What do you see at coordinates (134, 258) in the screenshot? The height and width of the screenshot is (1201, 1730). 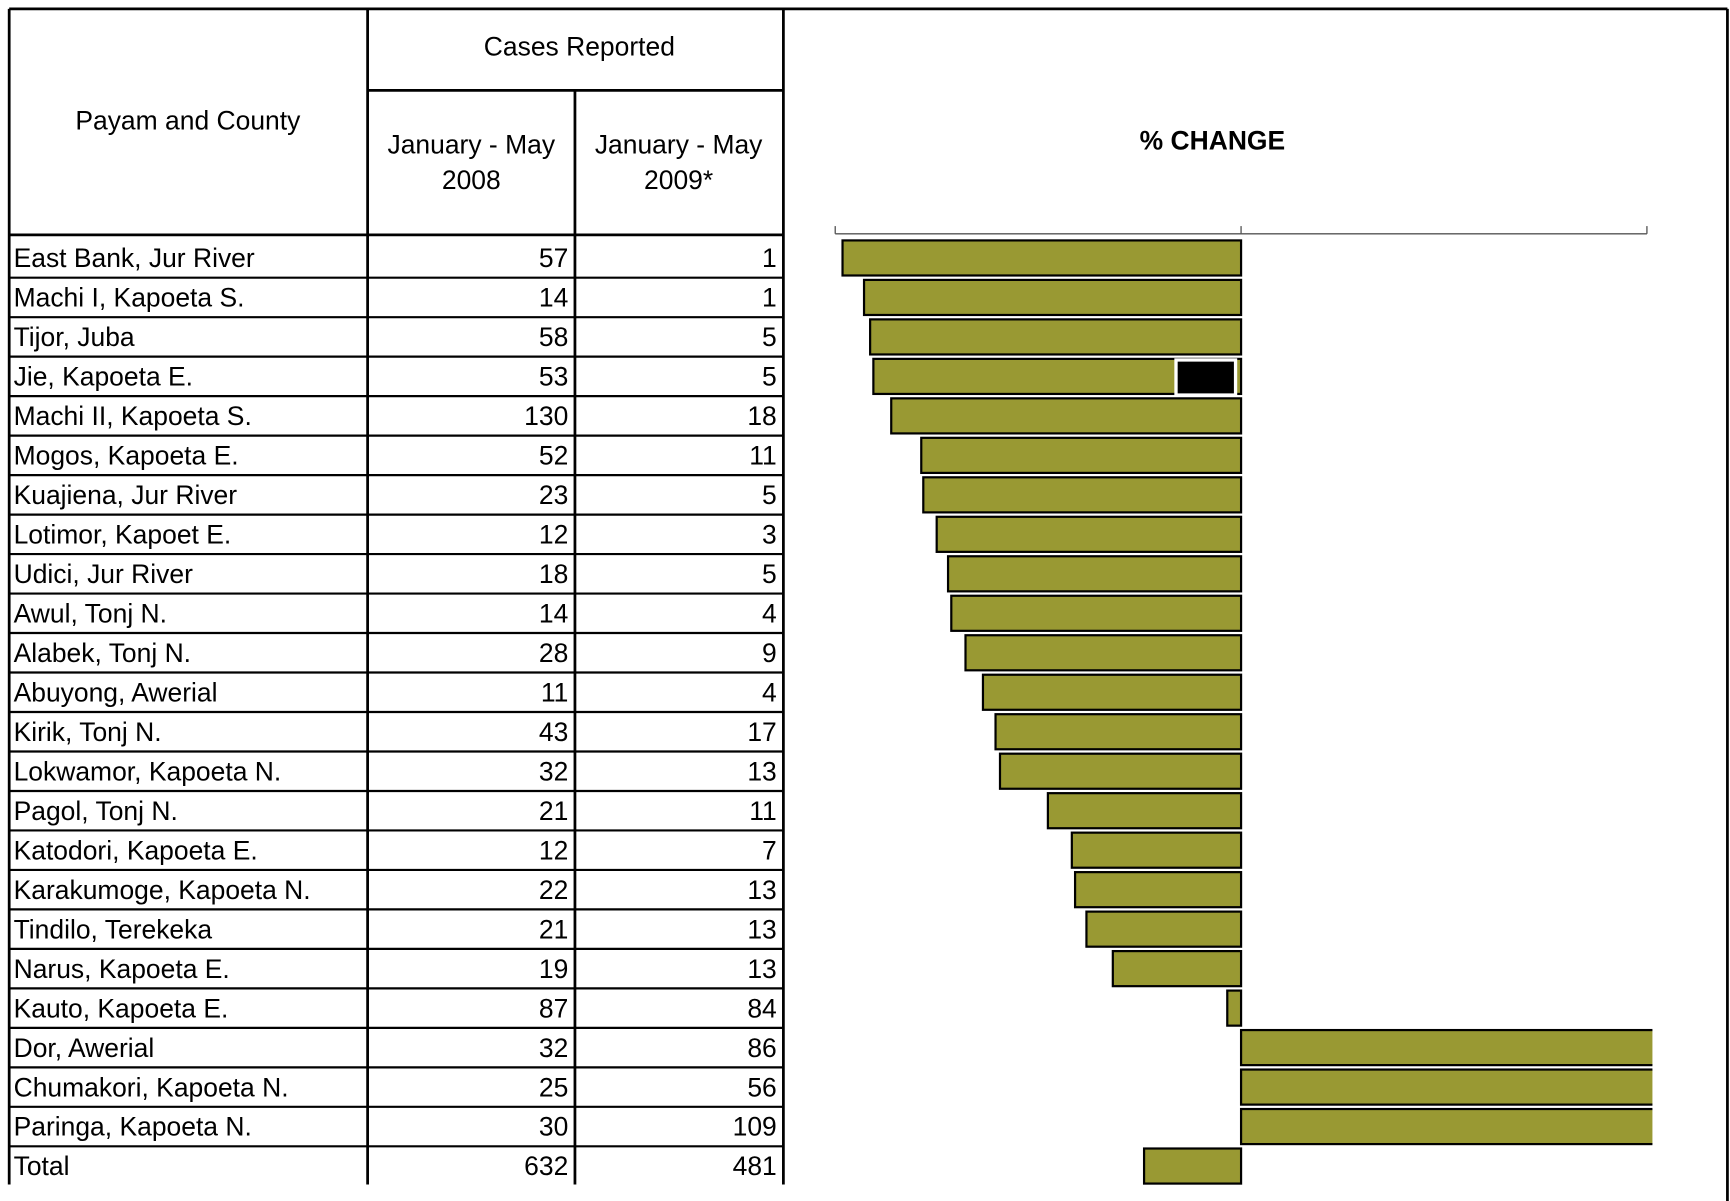 I see `cell: East Bank, Jur River` at bounding box center [134, 258].